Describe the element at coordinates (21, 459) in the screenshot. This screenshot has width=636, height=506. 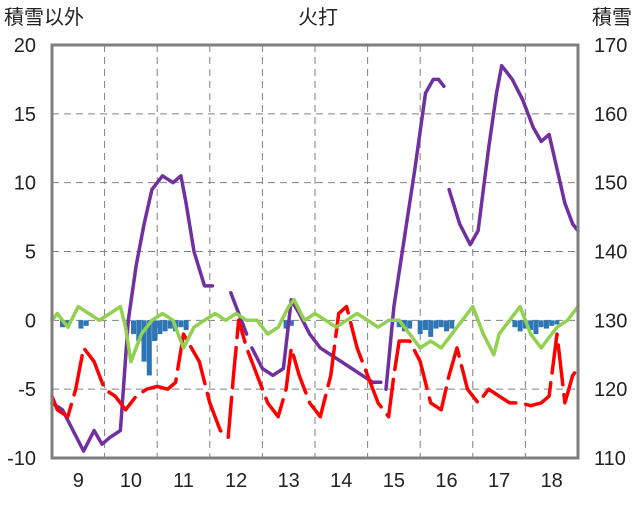
I see `left-tick-label: -10` at that location.